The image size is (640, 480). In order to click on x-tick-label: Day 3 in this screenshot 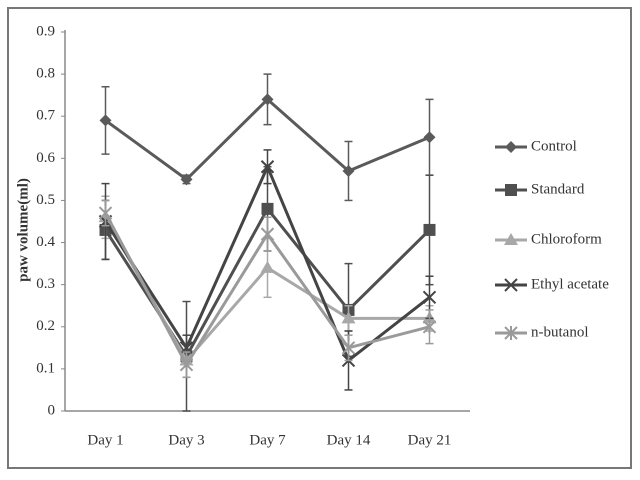, I will do `click(186, 440)`.